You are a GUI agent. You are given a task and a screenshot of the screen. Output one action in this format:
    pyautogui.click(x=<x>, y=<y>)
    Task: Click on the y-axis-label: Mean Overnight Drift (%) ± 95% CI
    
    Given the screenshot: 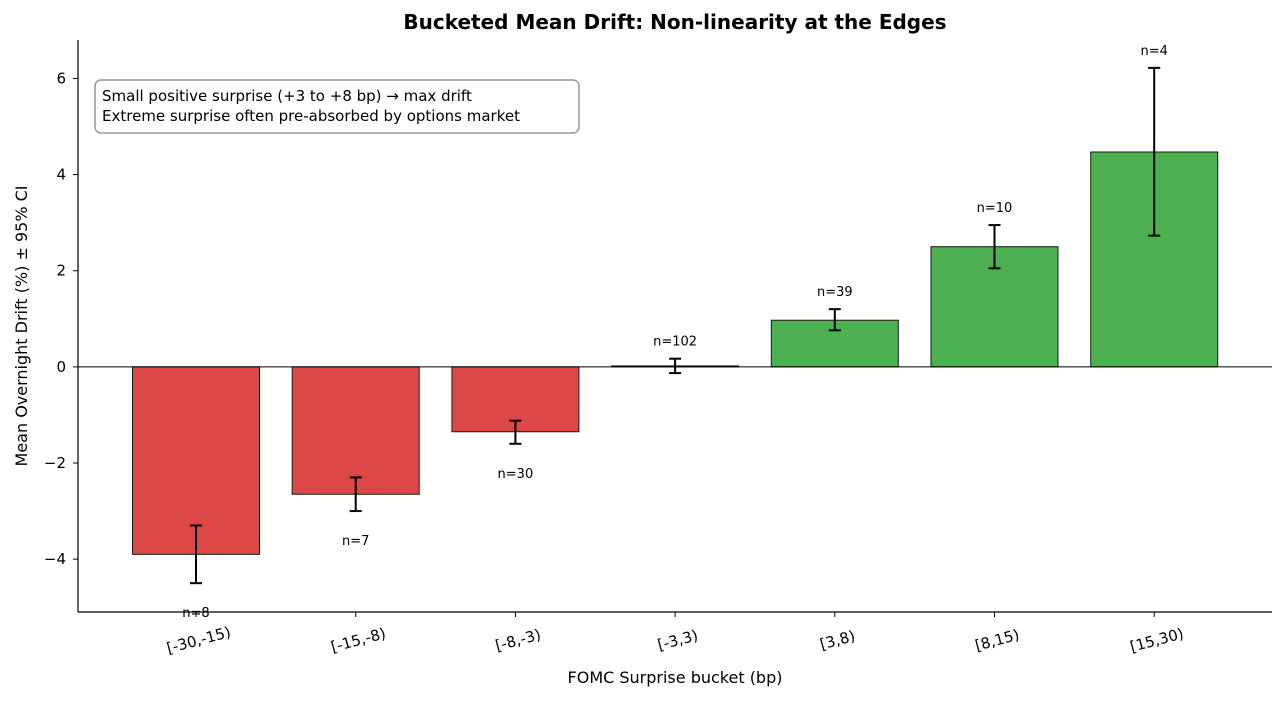 What is the action you would take?
    pyautogui.click(x=21, y=326)
    